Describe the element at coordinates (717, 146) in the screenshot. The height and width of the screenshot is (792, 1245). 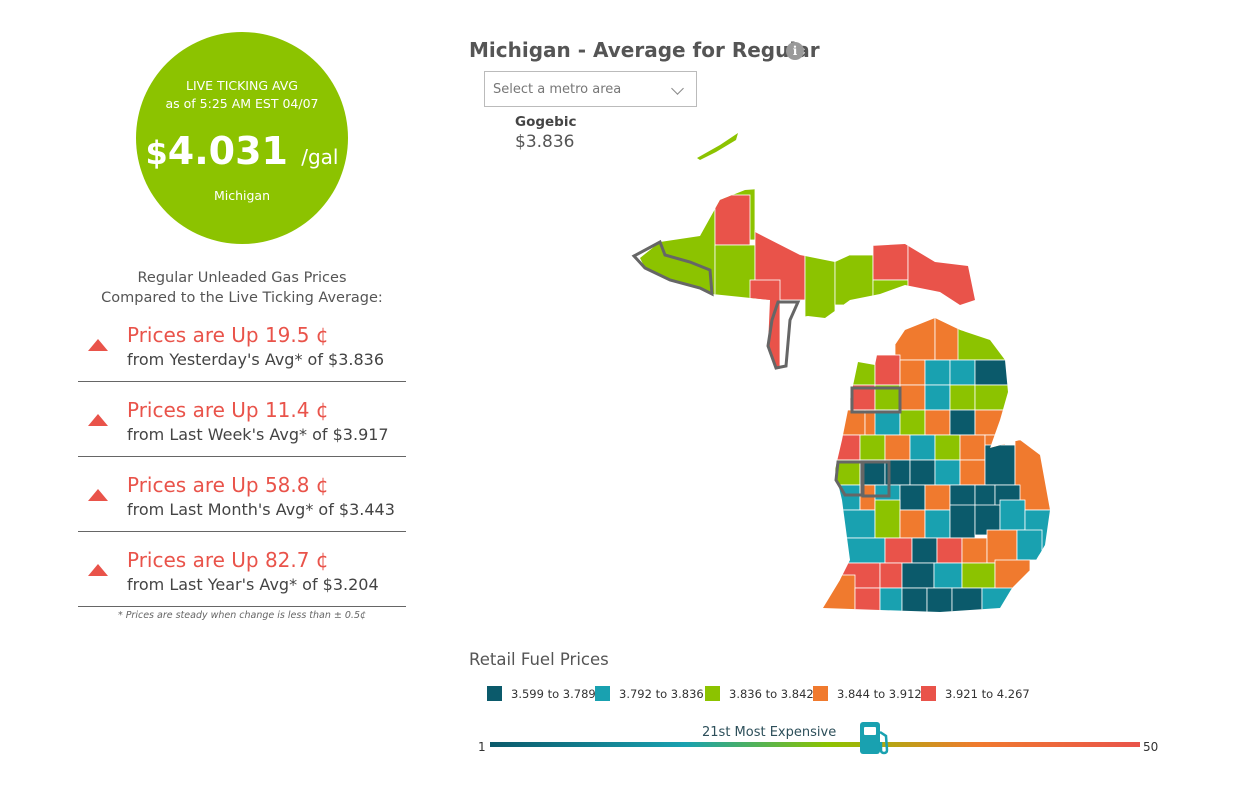
I see `county-isle-royale` at that location.